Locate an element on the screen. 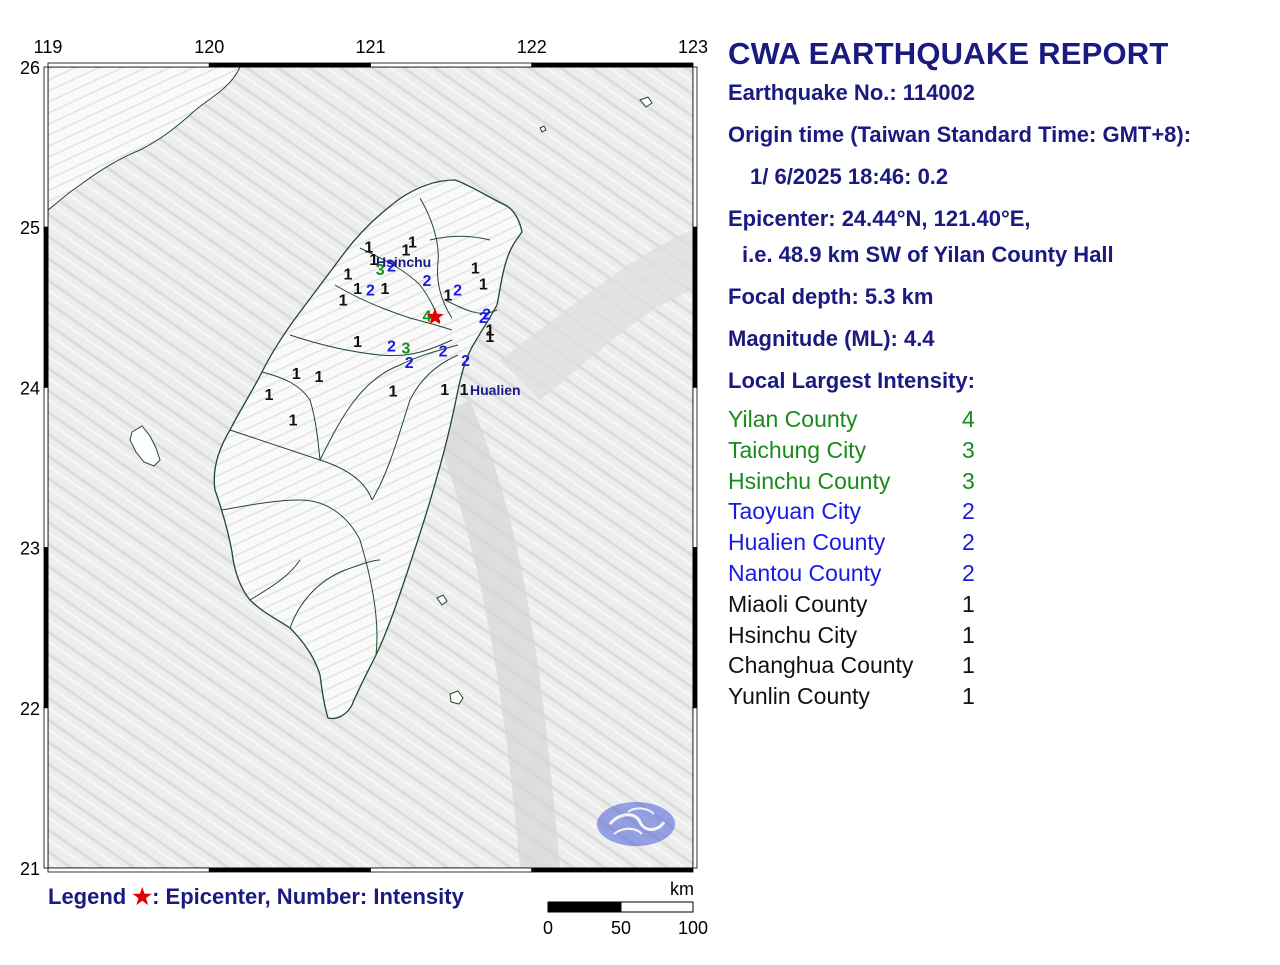  china-coast is located at coordinates (144, 139).